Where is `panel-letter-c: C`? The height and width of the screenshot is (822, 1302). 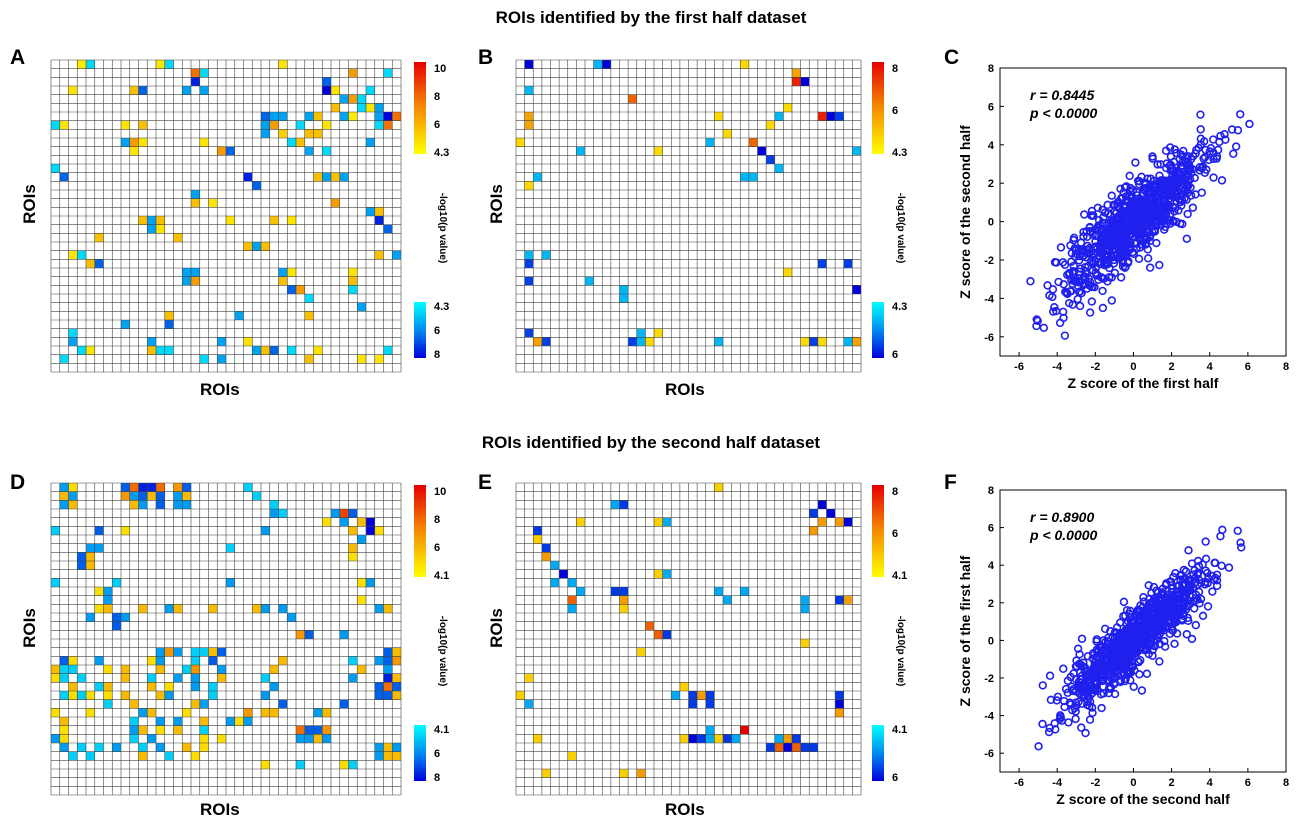
panel-letter-c: C is located at coordinates (952, 57).